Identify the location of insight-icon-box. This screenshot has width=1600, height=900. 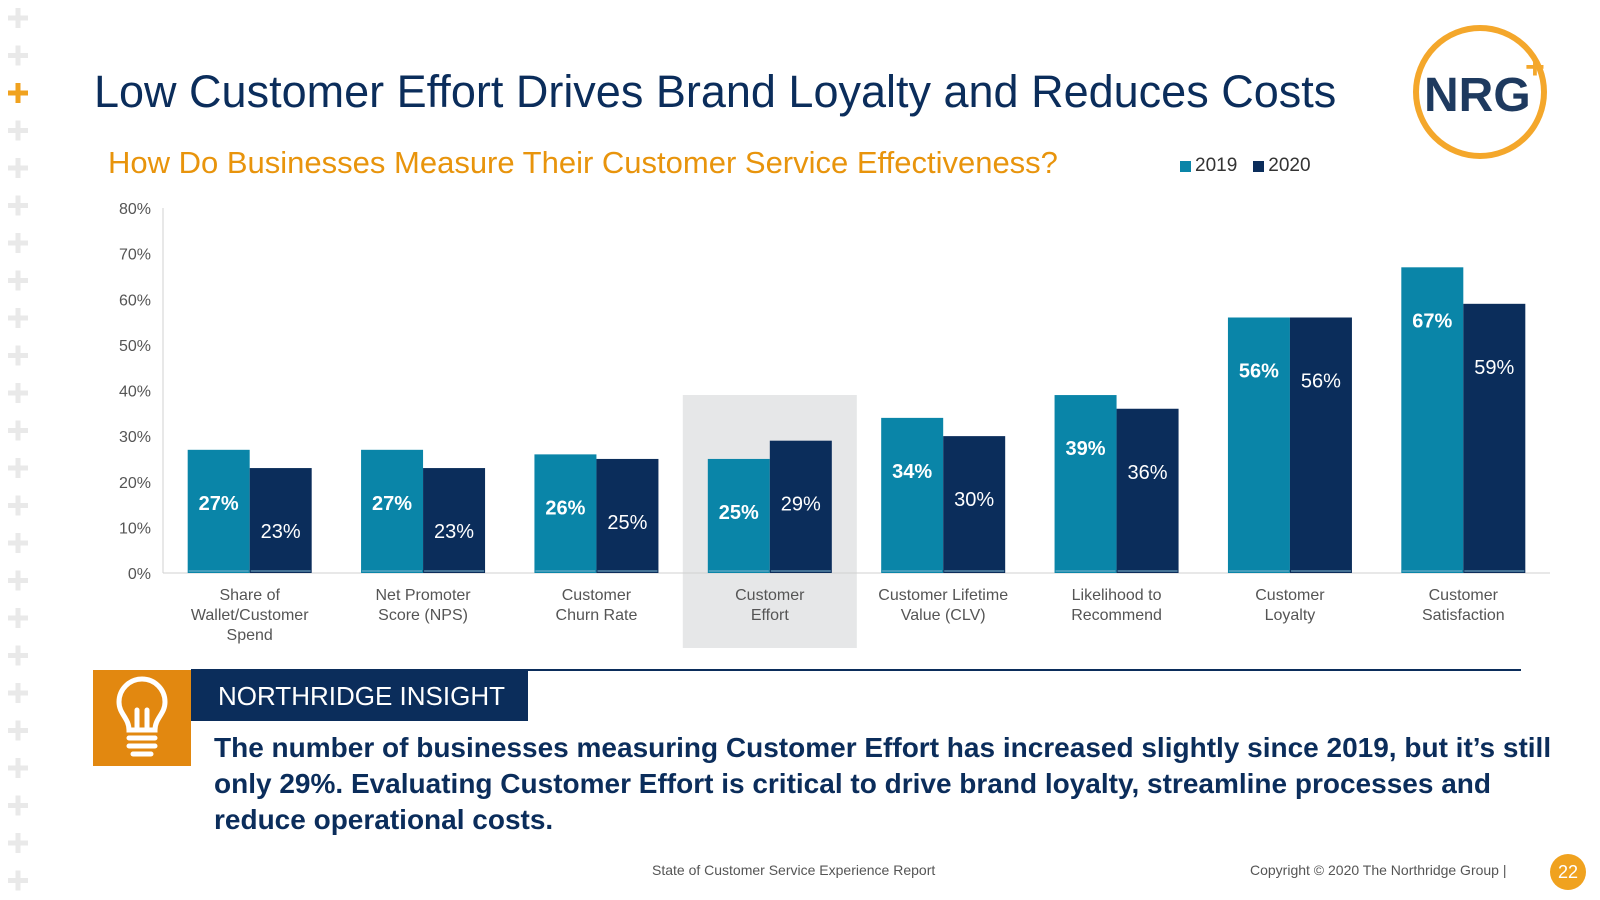
(142, 718).